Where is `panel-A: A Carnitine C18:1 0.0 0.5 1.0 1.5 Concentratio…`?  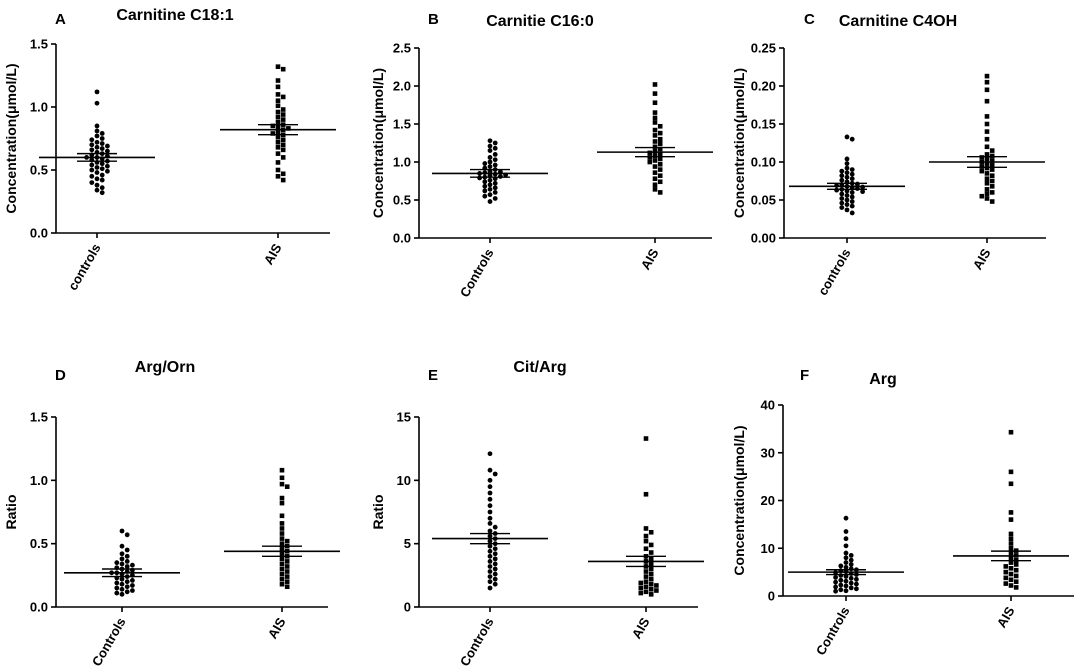
panel-A: A Carnitine C18:1 0.0 0.5 1.0 1.5 Concentratio… is located at coordinates (169, 150).